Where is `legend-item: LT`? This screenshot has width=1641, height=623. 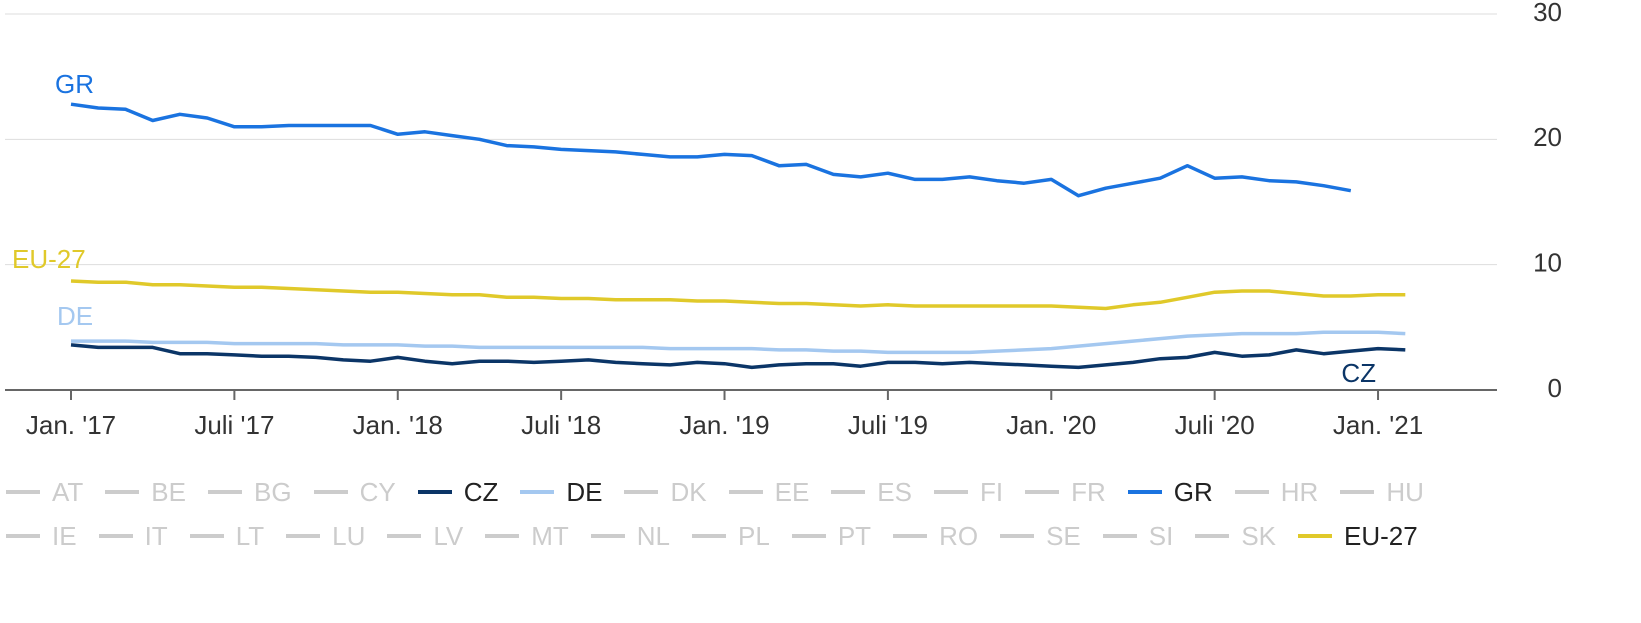 legend-item: LT is located at coordinates (227, 536).